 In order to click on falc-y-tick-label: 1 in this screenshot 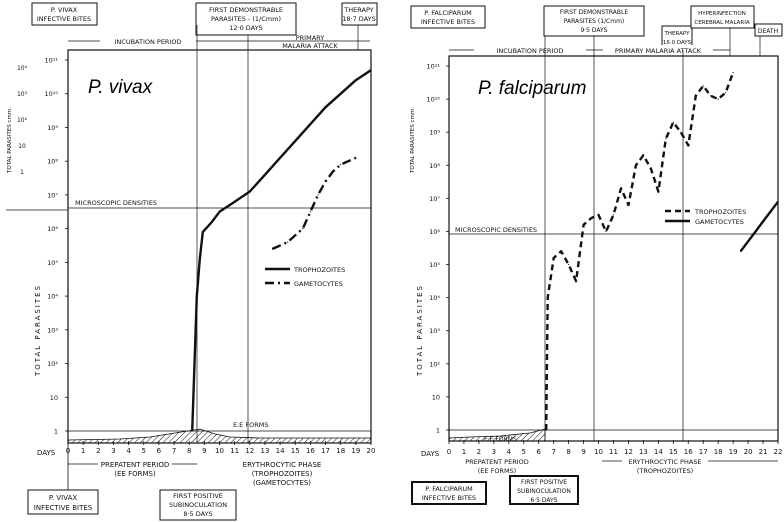, I will do `click(438, 431)`.